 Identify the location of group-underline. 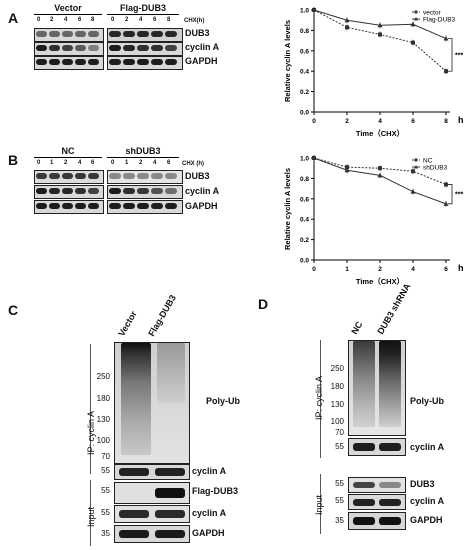
(68, 157).